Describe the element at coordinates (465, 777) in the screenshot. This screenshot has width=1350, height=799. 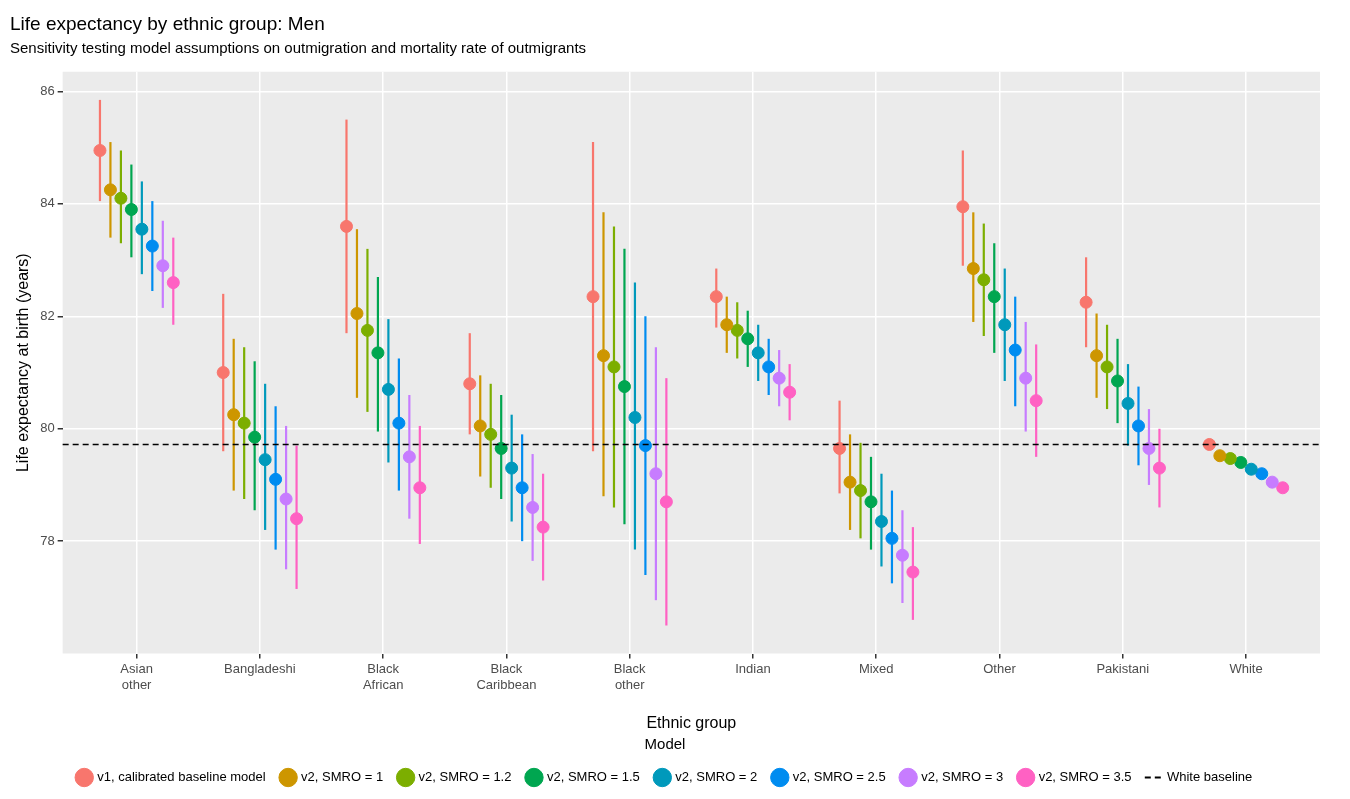
I see `legend-label: v2, SMRO = 1.2` at that location.